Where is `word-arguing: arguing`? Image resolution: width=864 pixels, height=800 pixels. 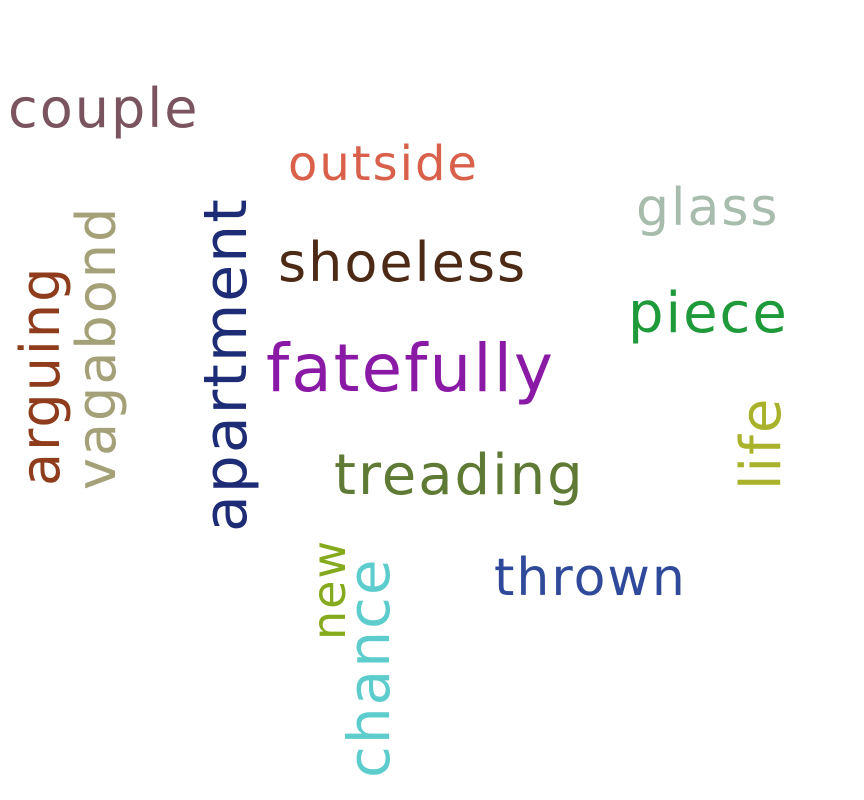 word-arguing: arguing is located at coordinates (40, 375).